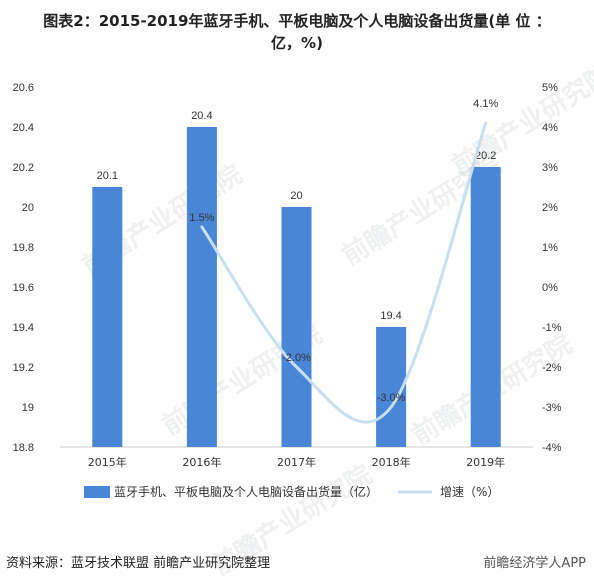  What do you see at coordinates (107, 176) in the screenshot?
I see `bar-data-label: 20.1` at bounding box center [107, 176].